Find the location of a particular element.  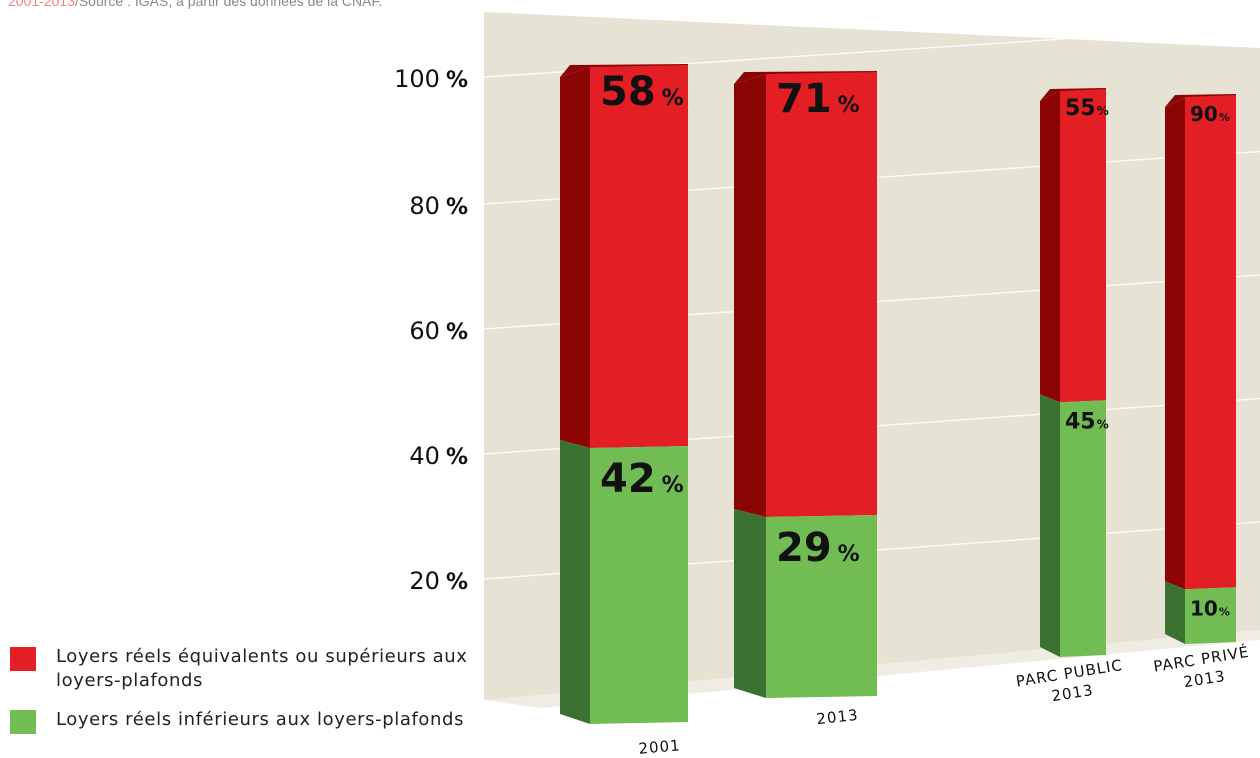

bar-3: 55% 45% is located at coordinates (1074, 372).